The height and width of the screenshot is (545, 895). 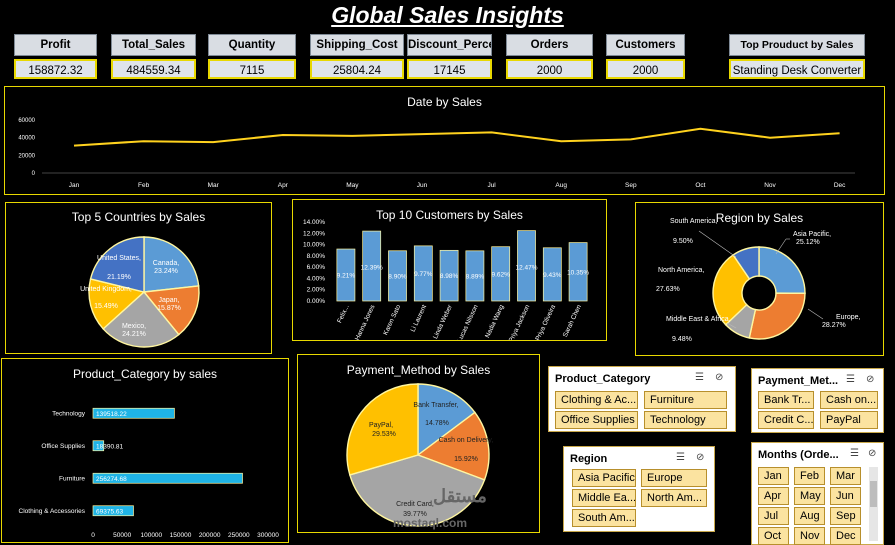 I want to click on slice-pct: 15.87%, so click(x=169, y=308).